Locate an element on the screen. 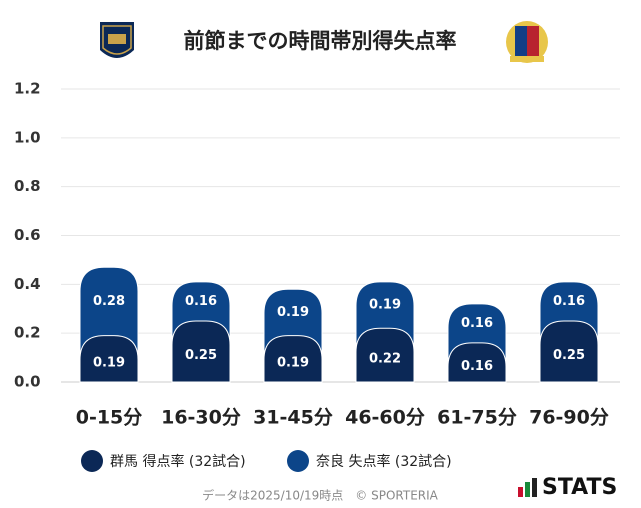 This screenshot has width=641, height=508. x-tick-label: 76-90分 is located at coordinates (569, 418).